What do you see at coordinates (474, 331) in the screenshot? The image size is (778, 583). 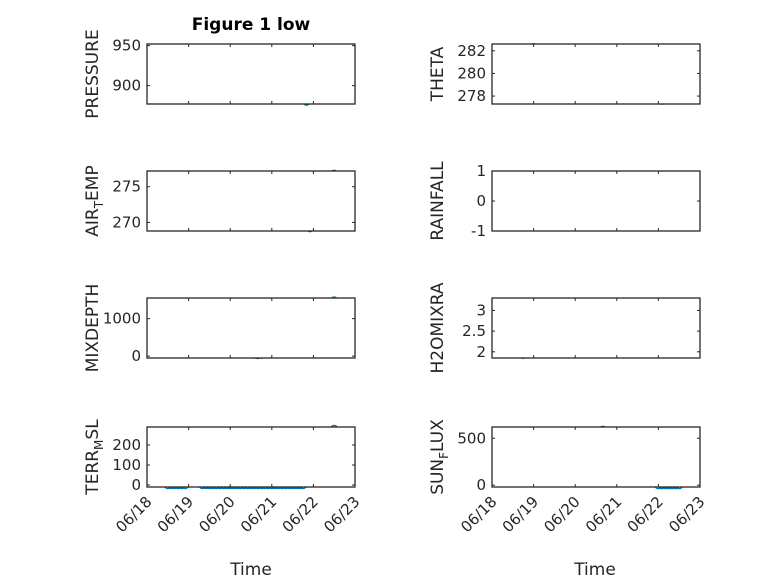 I see `y-tick-label: 2.5` at bounding box center [474, 331].